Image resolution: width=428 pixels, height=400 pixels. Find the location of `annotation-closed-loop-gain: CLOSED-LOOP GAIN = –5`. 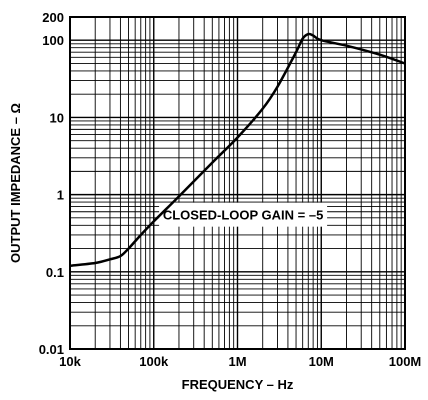

annotation-closed-loop-gain: CLOSED-LOOP GAIN = –5 is located at coordinates (243, 215).